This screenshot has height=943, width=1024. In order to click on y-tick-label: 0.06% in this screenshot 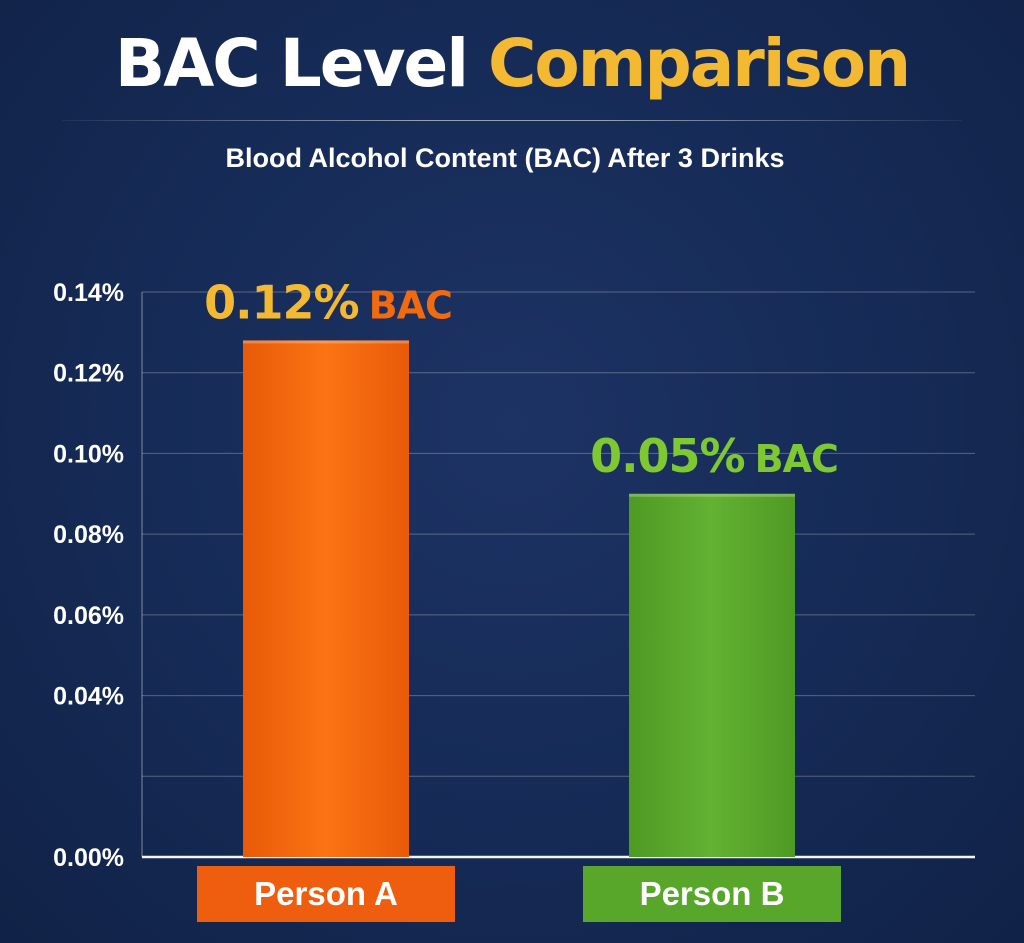, I will do `click(88, 616)`.